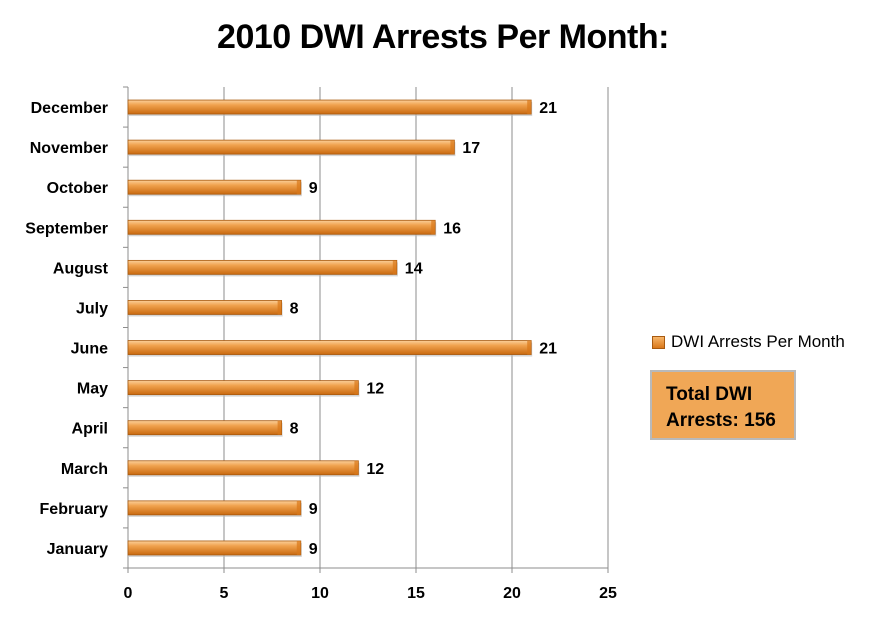 The image size is (886, 620). What do you see at coordinates (608, 593) in the screenshot?
I see `x-tick-label: 25` at bounding box center [608, 593].